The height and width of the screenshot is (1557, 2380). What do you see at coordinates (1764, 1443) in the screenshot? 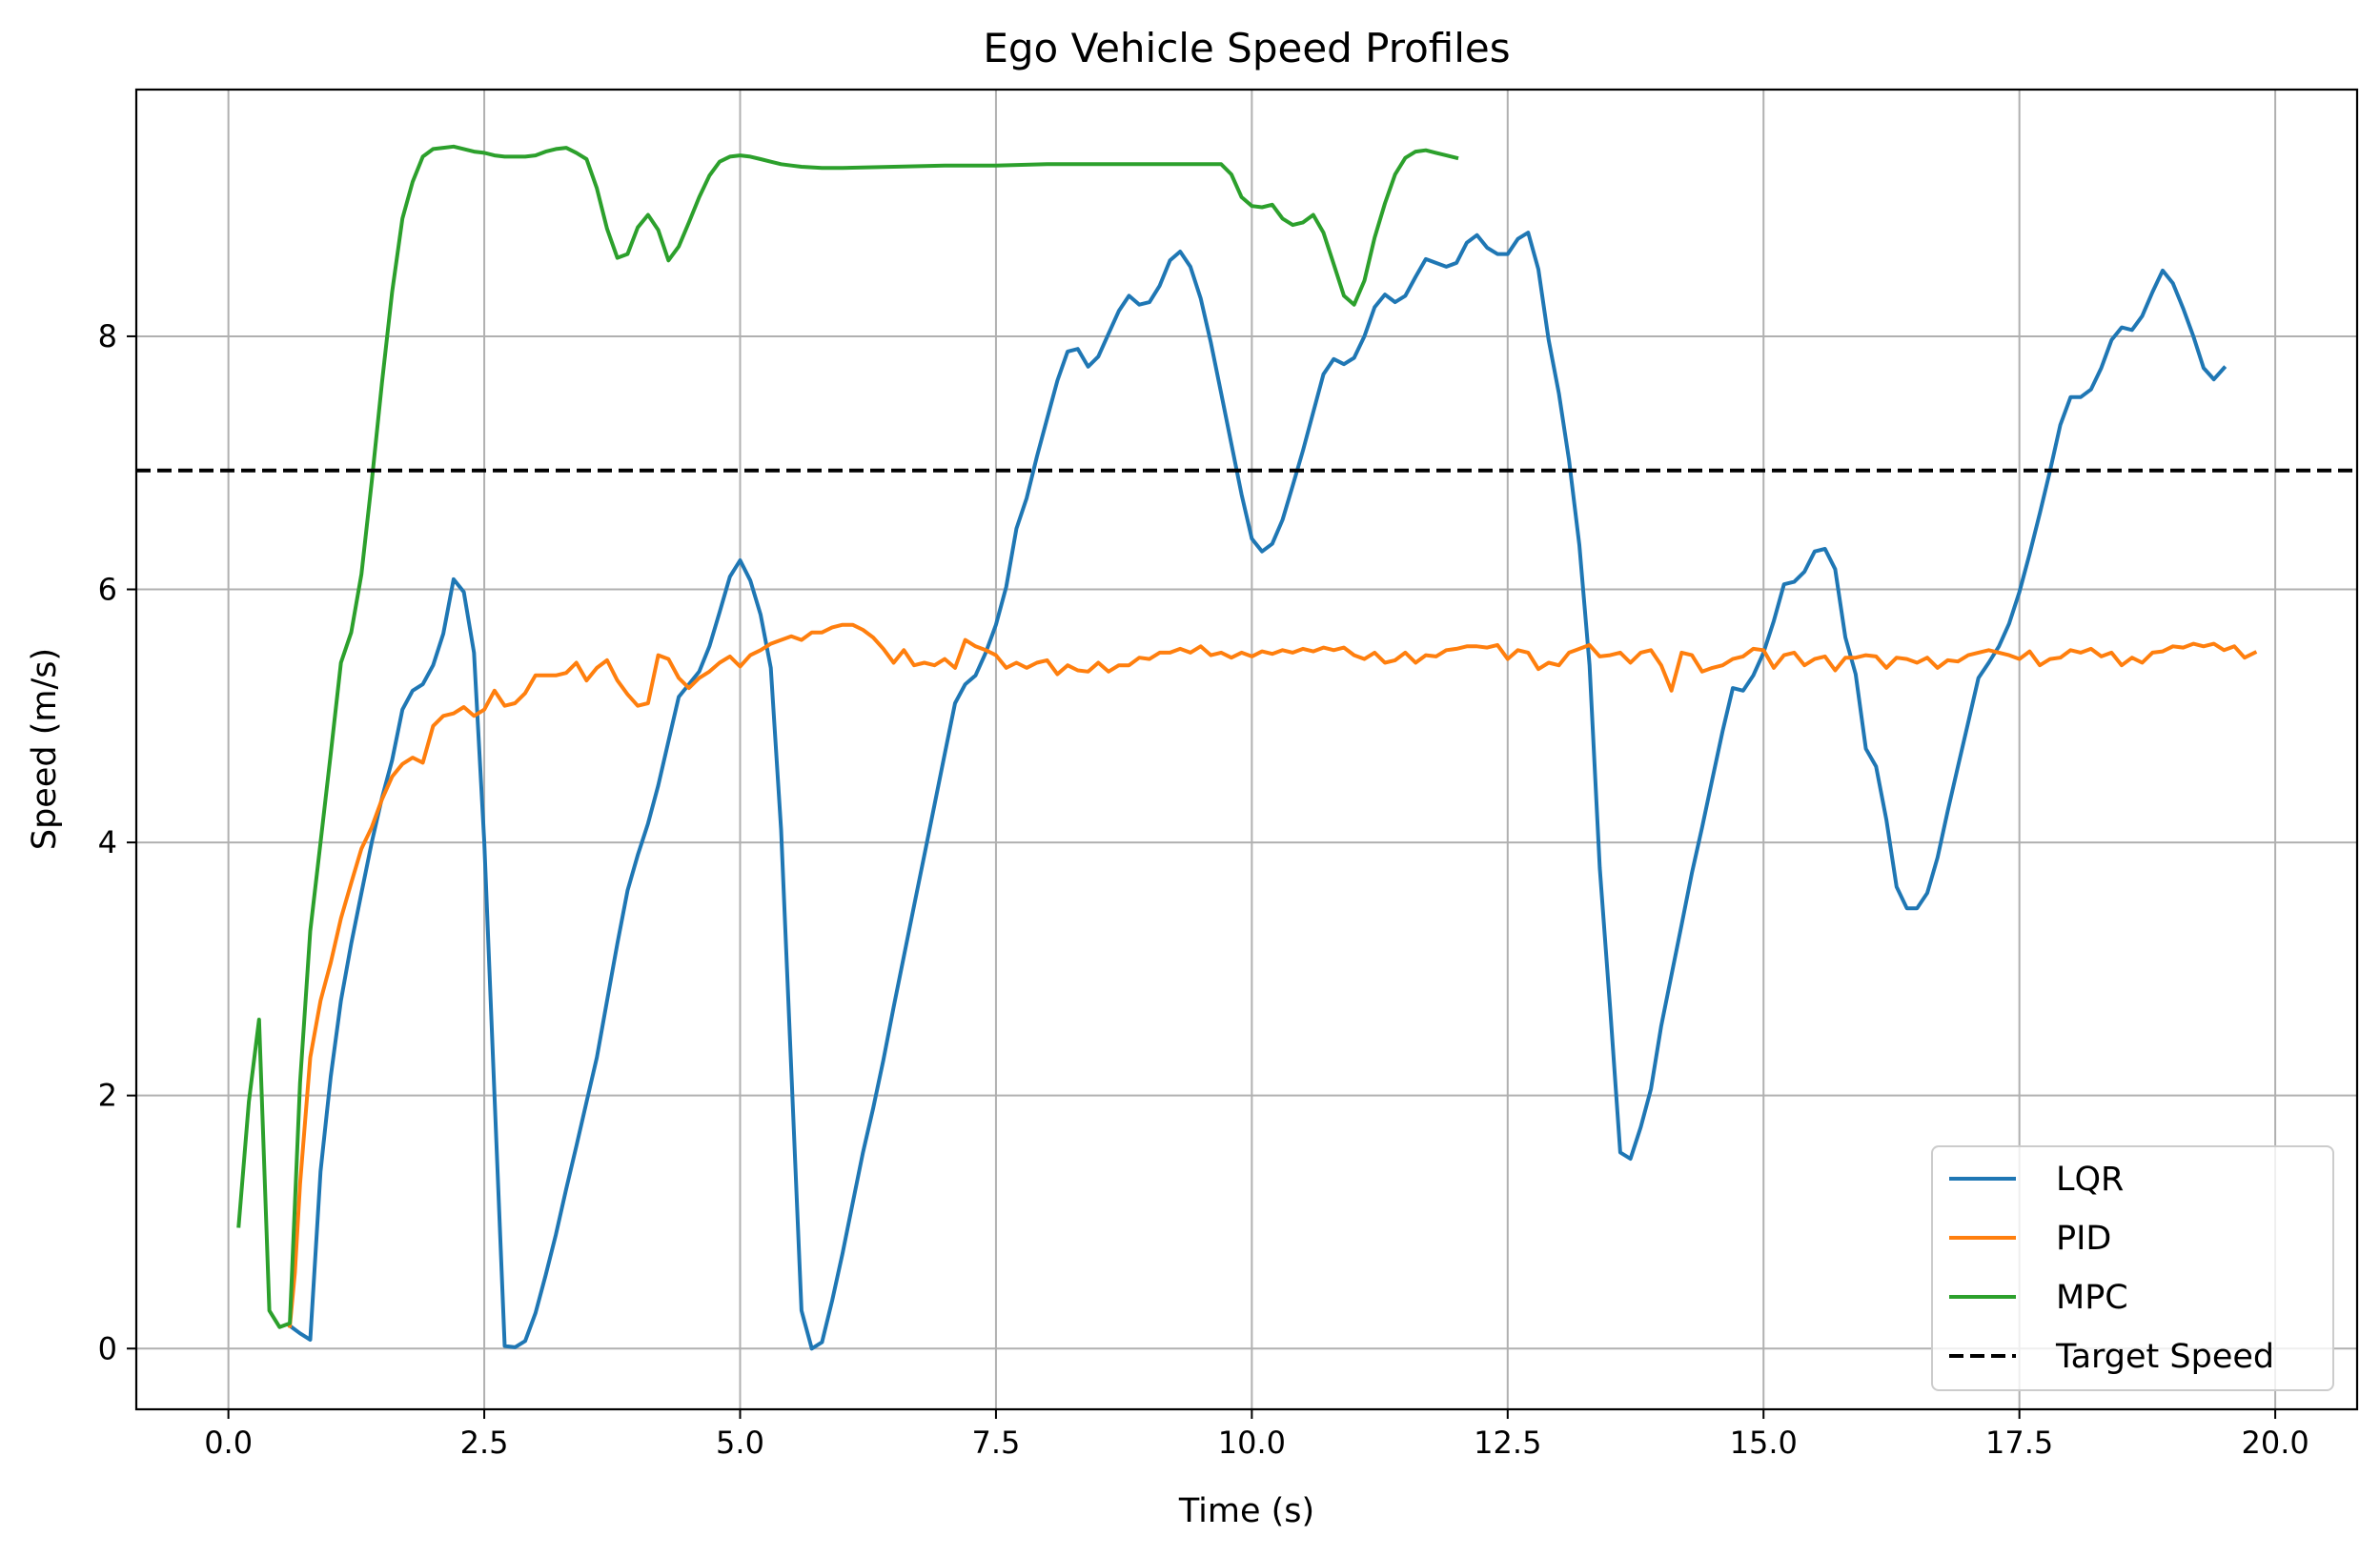
I see `x-tick-label: 15.0` at bounding box center [1764, 1443].